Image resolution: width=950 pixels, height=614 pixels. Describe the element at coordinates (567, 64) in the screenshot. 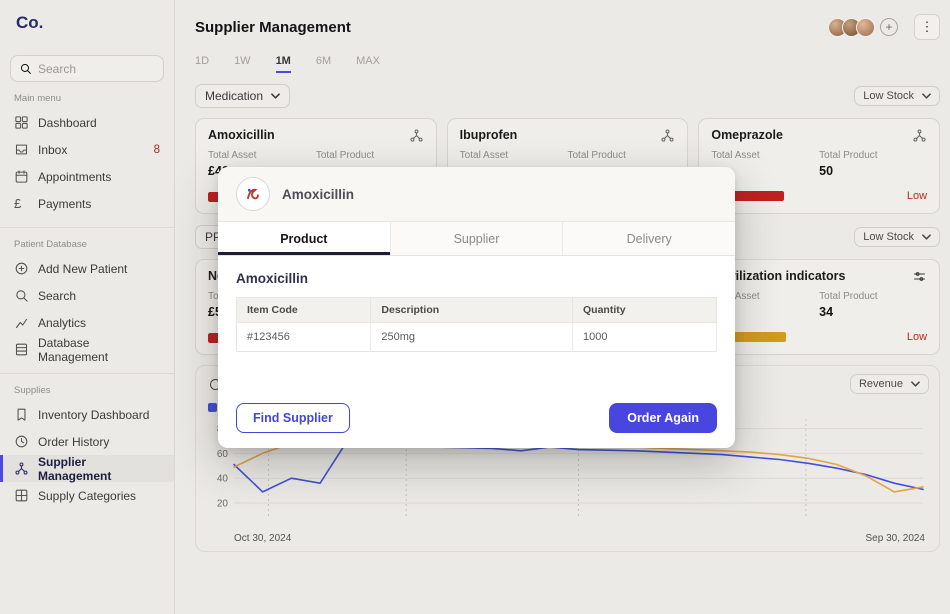

I see `time-range-tabs: 1D 1W 1M 6M MAX` at that location.